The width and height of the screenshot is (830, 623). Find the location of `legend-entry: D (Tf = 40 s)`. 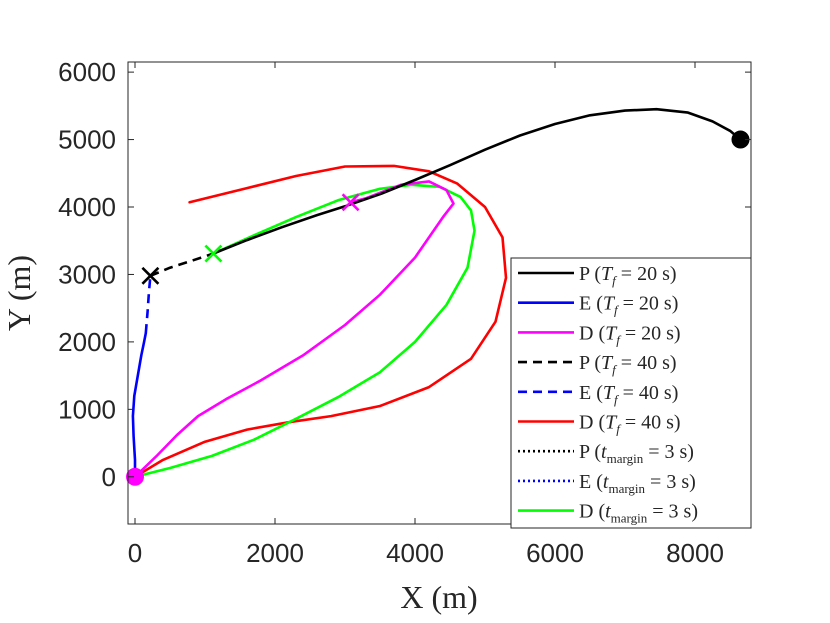

legend-entry: D (Tf = 40 s) is located at coordinates (630, 424).